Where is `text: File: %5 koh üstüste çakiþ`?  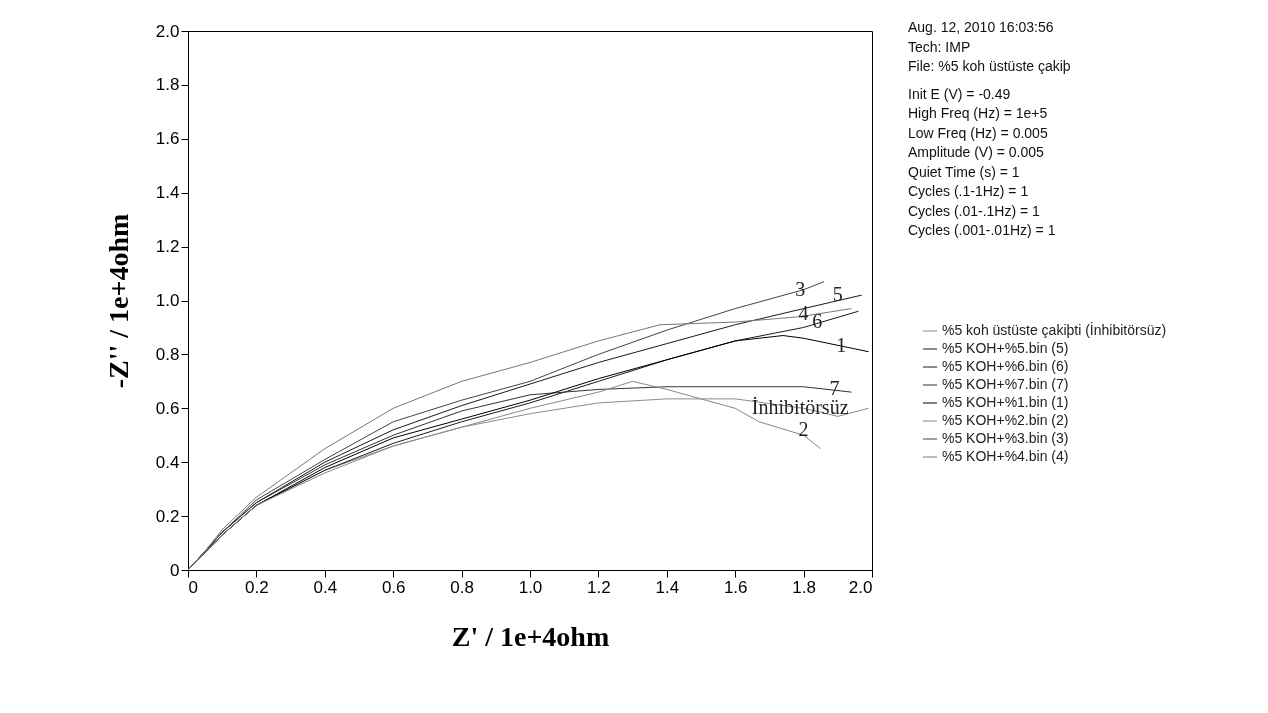
text: File: %5 koh üstüste çakiþ is located at coordinates (989, 66).